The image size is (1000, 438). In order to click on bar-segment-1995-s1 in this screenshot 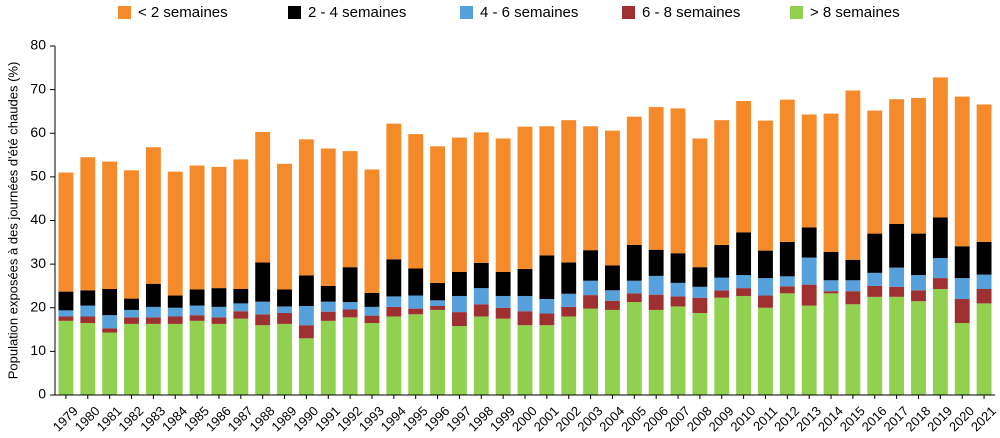, I will do `click(416, 311)`.